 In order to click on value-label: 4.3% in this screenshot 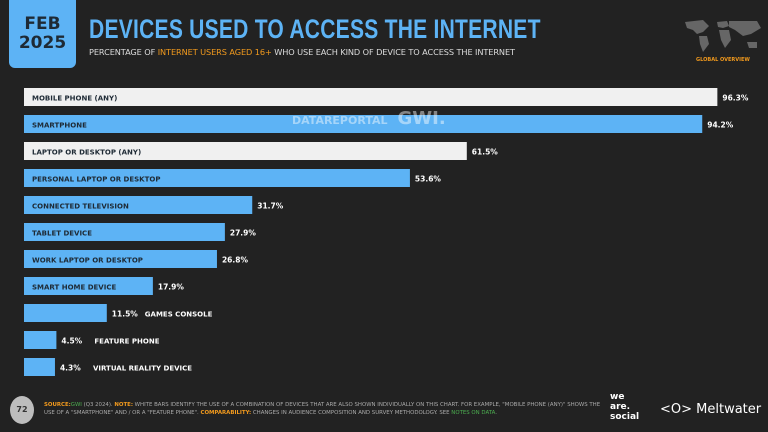, I will do `click(70, 368)`.